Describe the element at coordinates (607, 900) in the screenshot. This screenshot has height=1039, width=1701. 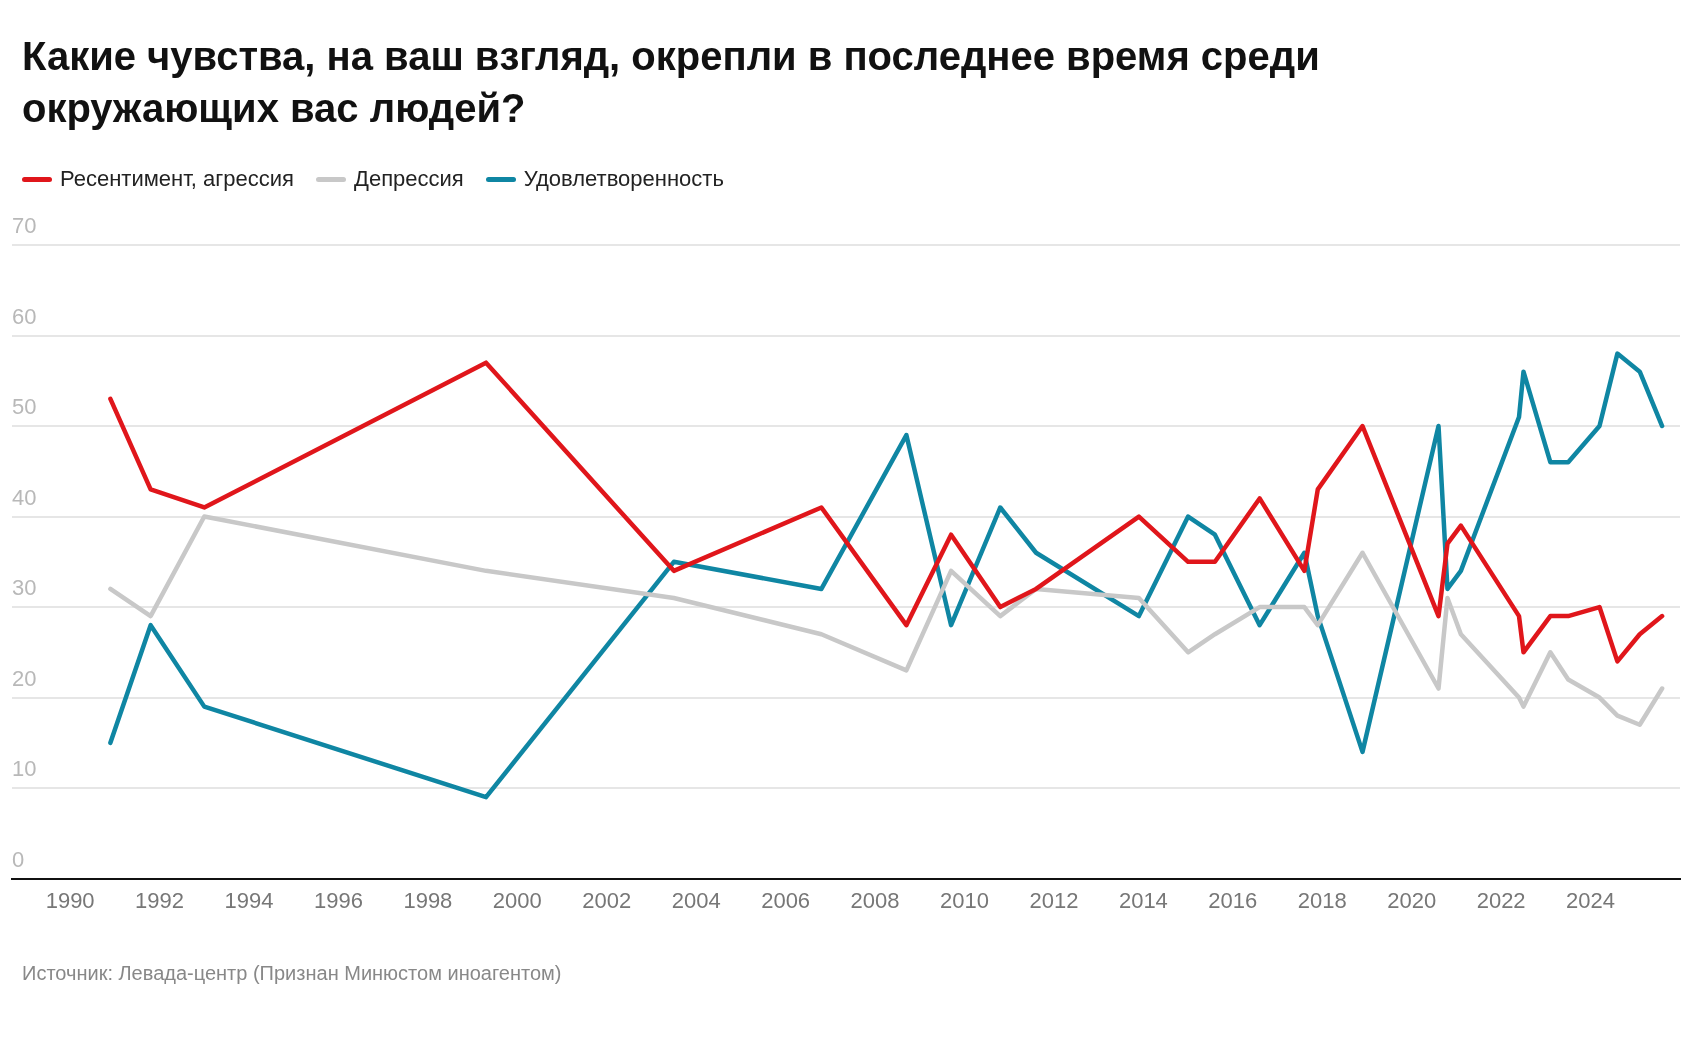
I see `x-tick-label: 2002` at that location.